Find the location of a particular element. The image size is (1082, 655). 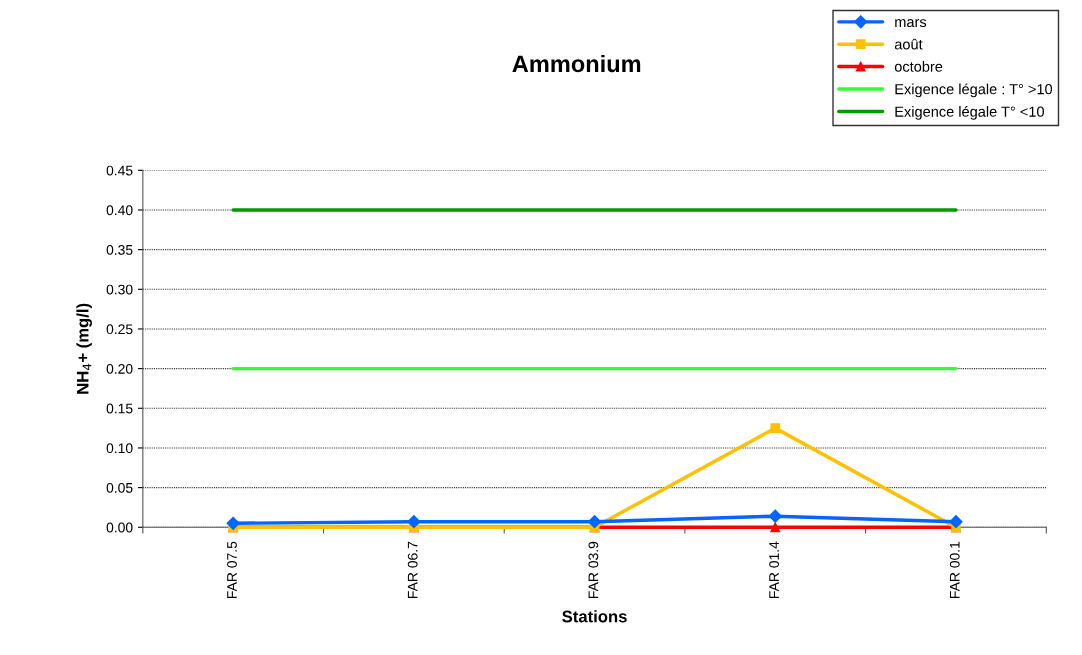

legend-label: mars is located at coordinates (911, 23).